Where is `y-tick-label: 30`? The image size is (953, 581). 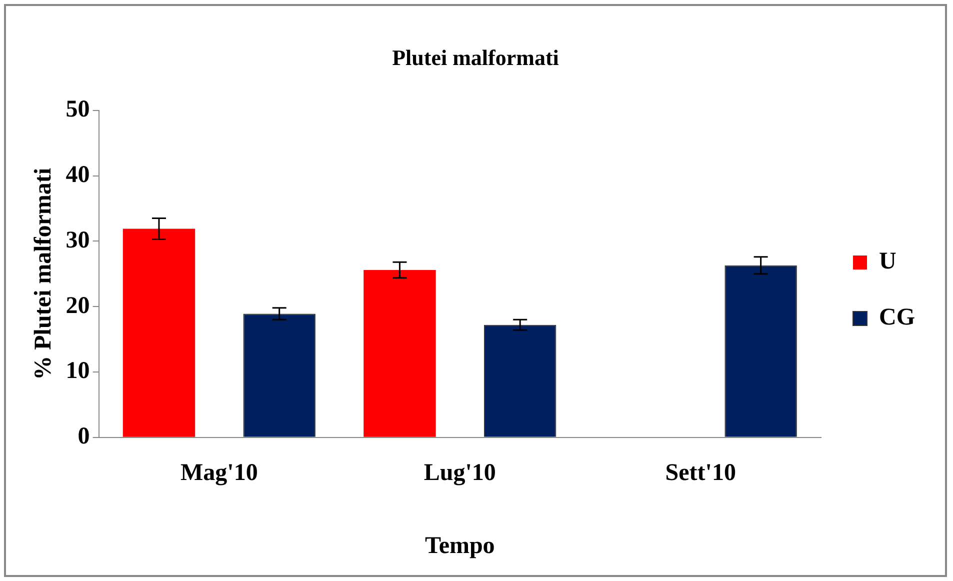
y-tick-label: 30 is located at coordinates (78, 240).